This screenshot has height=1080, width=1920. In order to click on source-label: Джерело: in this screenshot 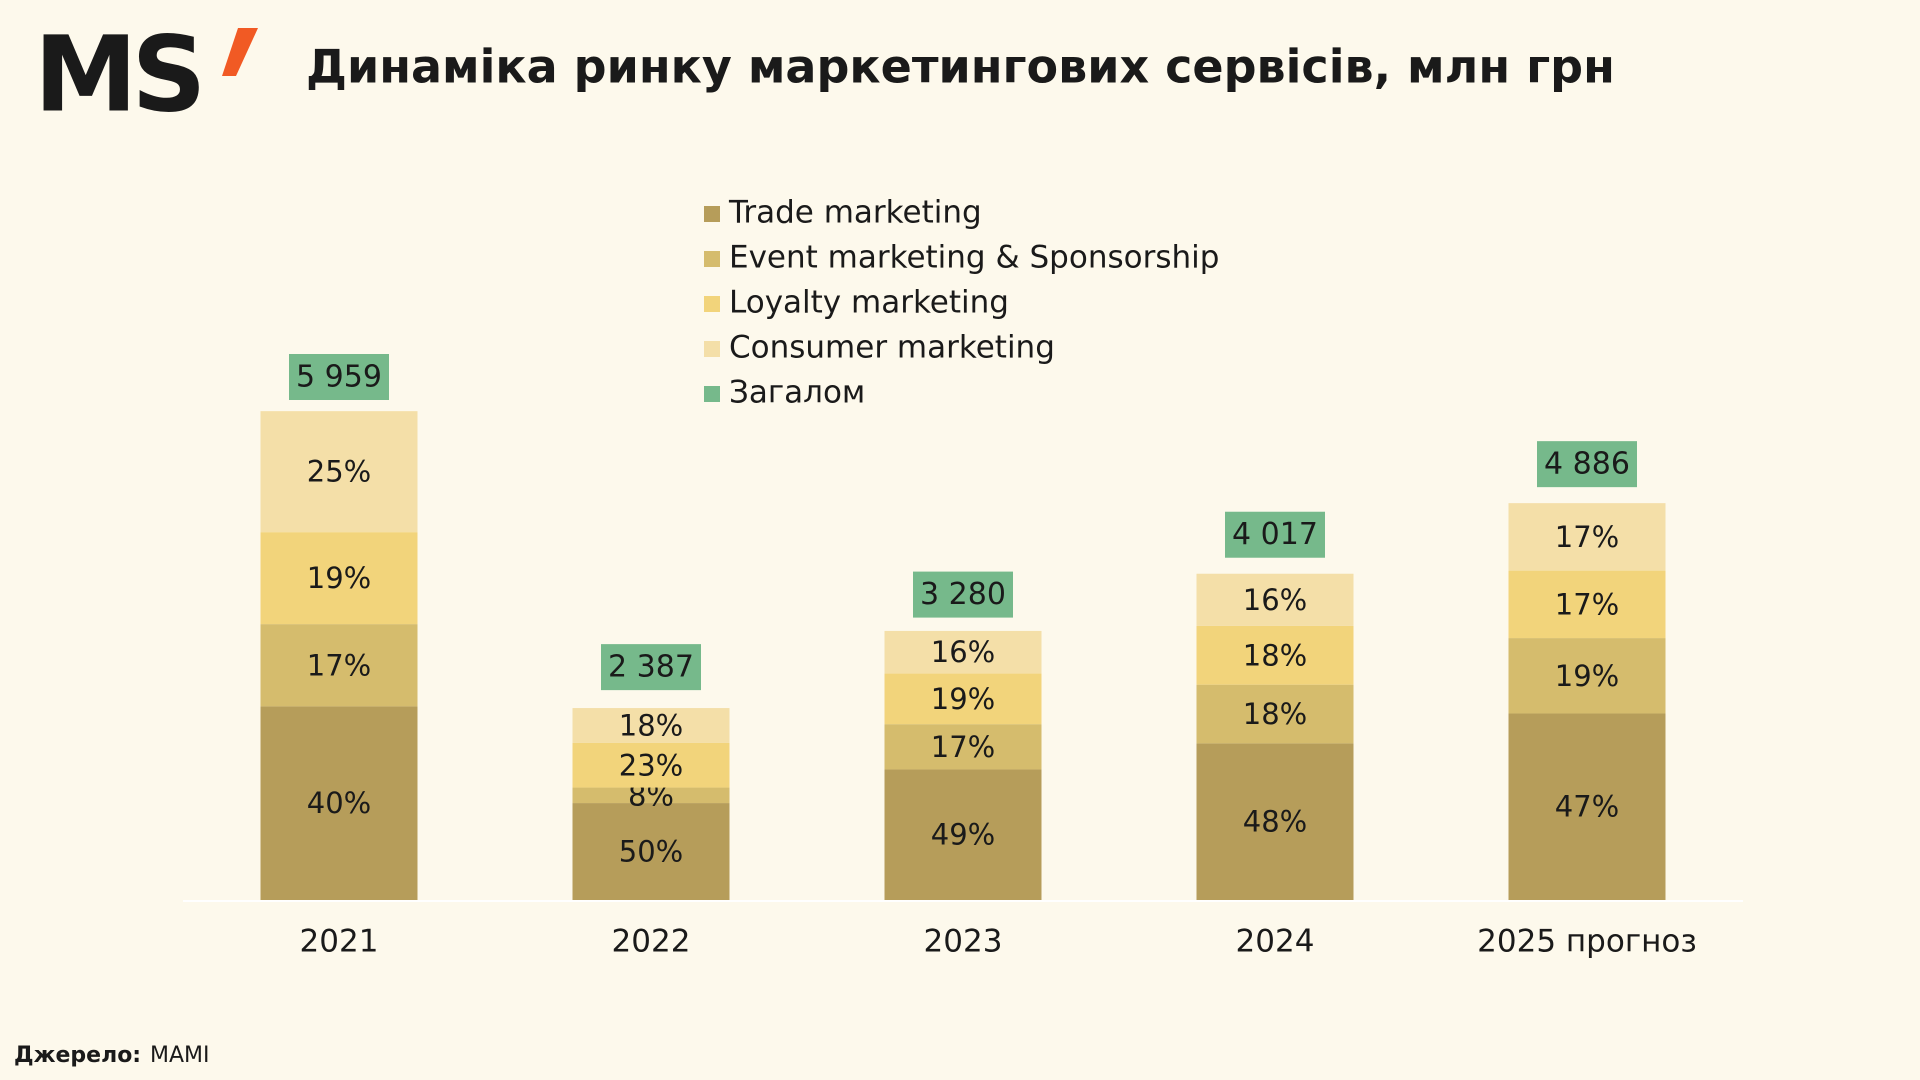, I will do `click(77, 1055)`.